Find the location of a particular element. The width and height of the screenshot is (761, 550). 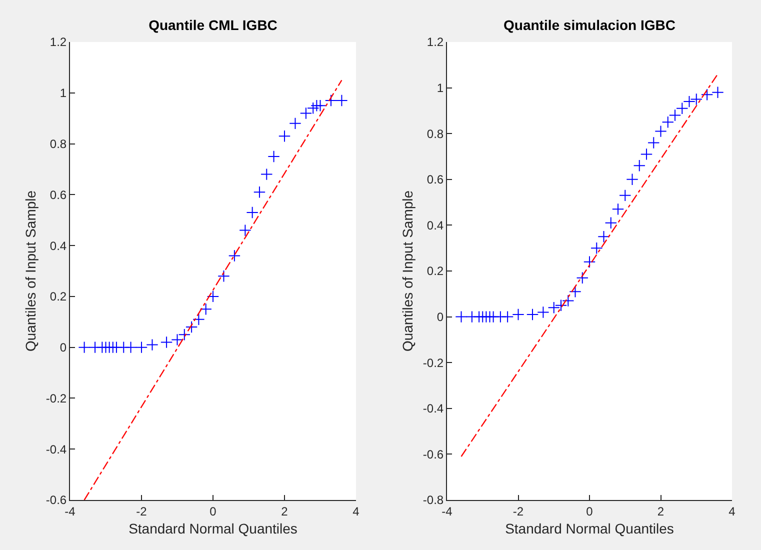

chart-title: Quantile CML IGBC is located at coordinates (213, 25).